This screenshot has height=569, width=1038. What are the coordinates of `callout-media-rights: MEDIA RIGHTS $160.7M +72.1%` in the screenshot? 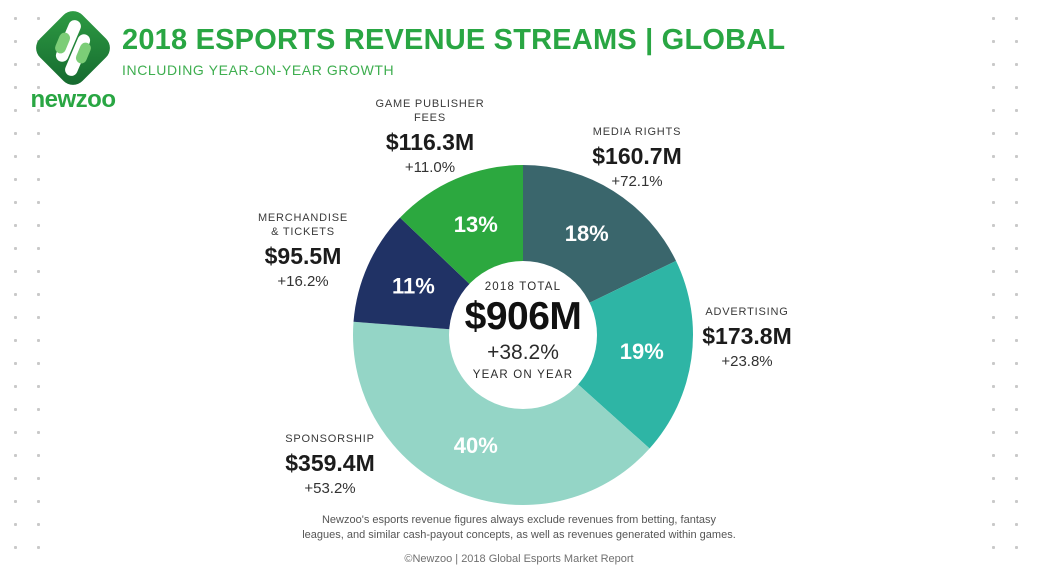 It's located at (637, 158).